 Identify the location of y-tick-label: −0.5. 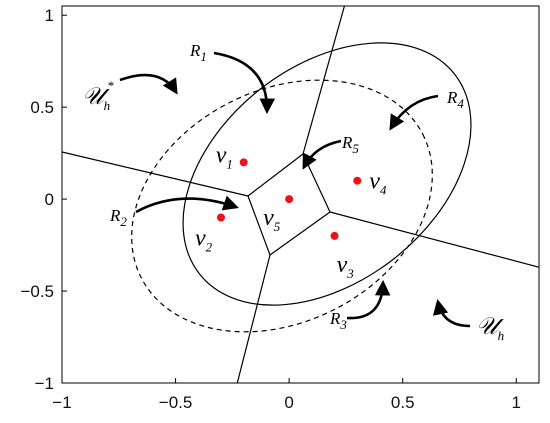
(37, 291).